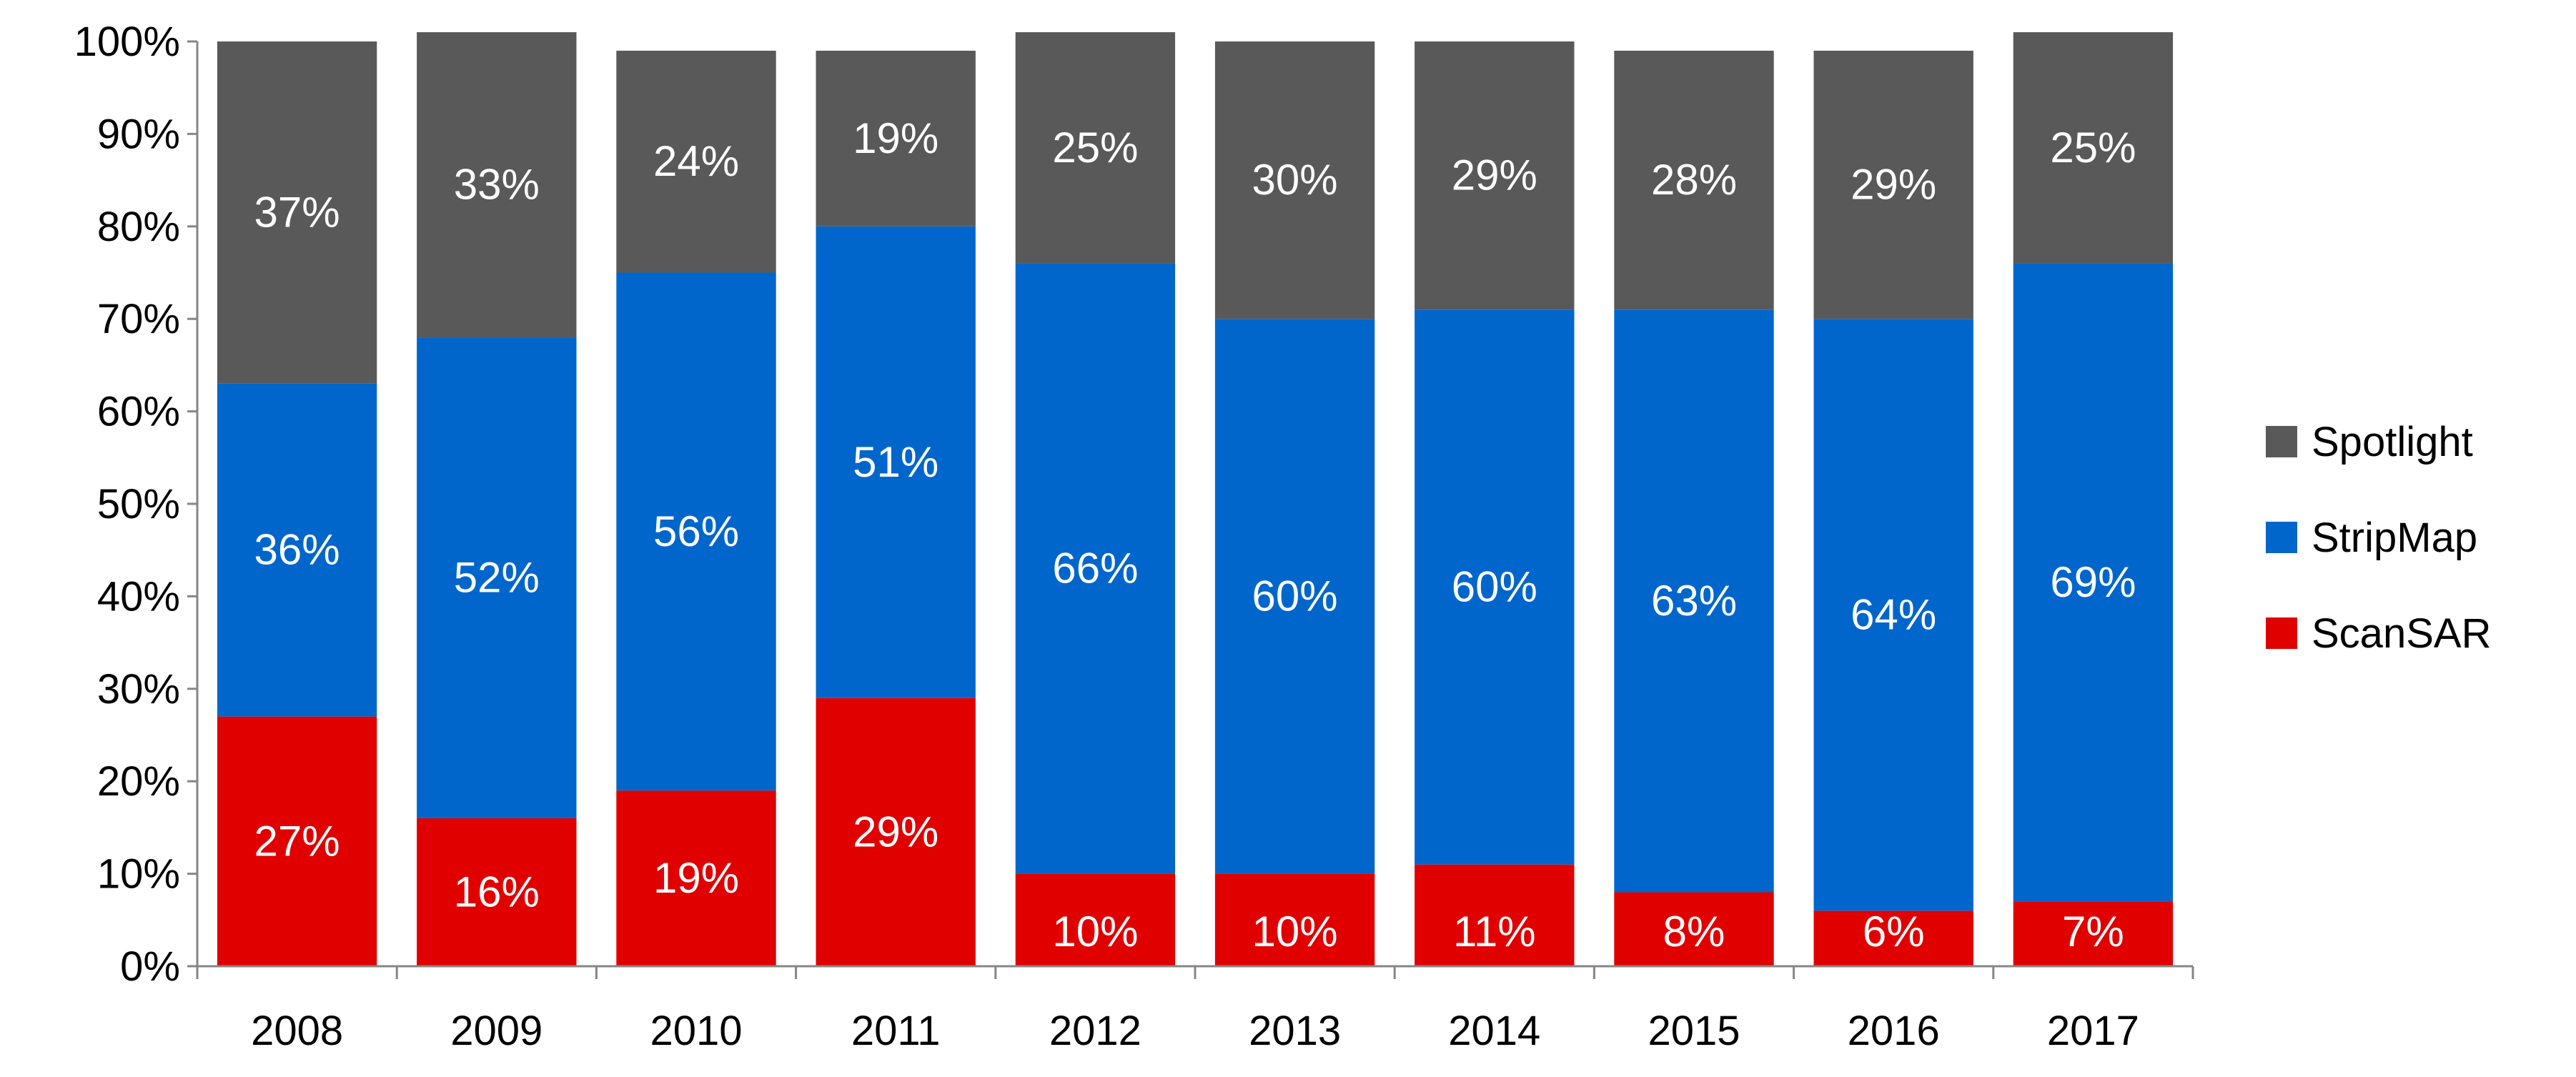 The image size is (2576, 1077). I want to click on bar-label-stripmap-2008: 36%, so click(297, 550).